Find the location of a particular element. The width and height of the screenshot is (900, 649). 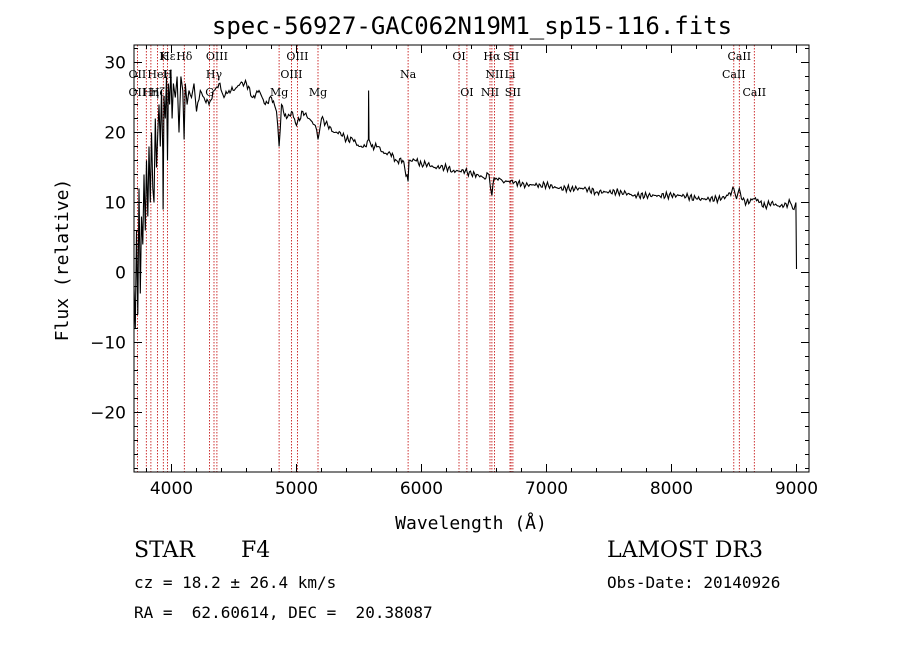

object-subclass: F4 is located at coordinates (256, 550).